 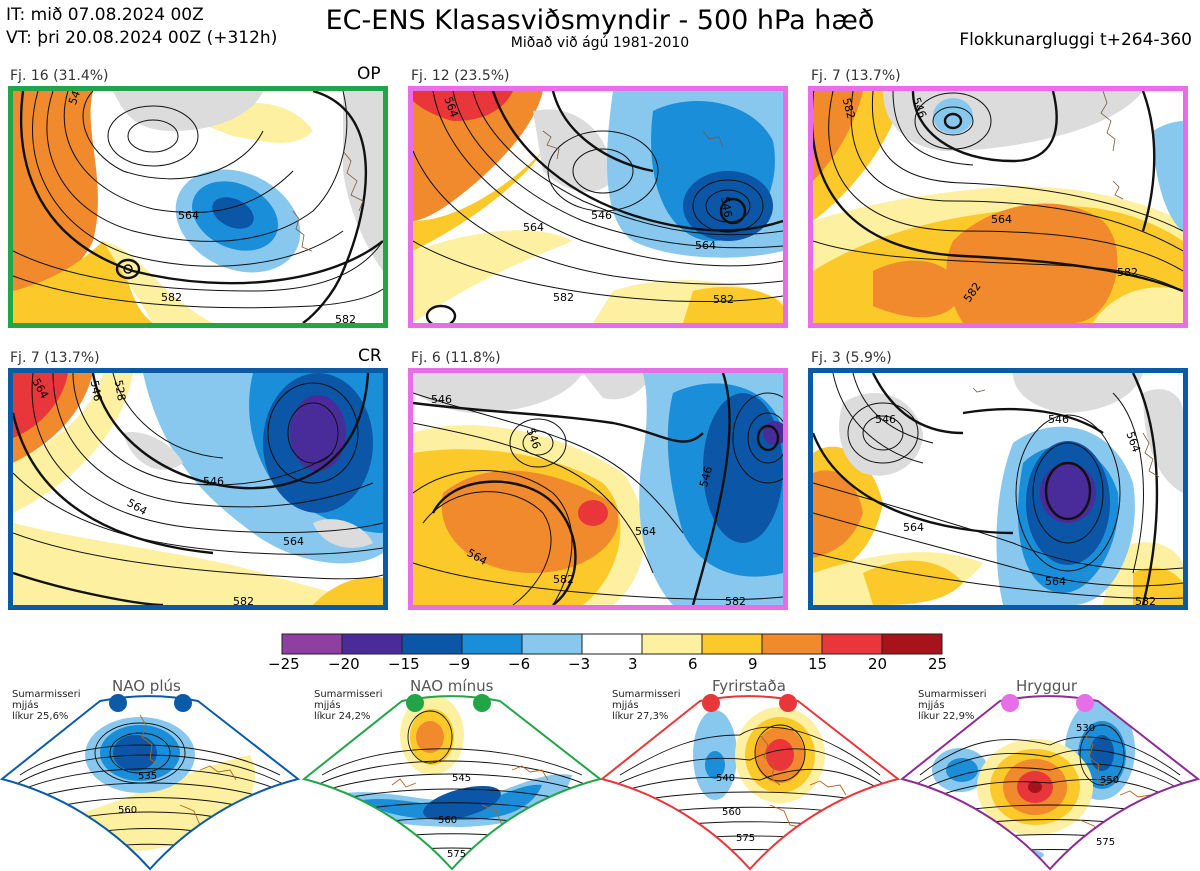 What do you see at coordinates (519, 664) in the screenshot?
I see `colorbar-tick-label: −6` at bounding box center [519, 664].